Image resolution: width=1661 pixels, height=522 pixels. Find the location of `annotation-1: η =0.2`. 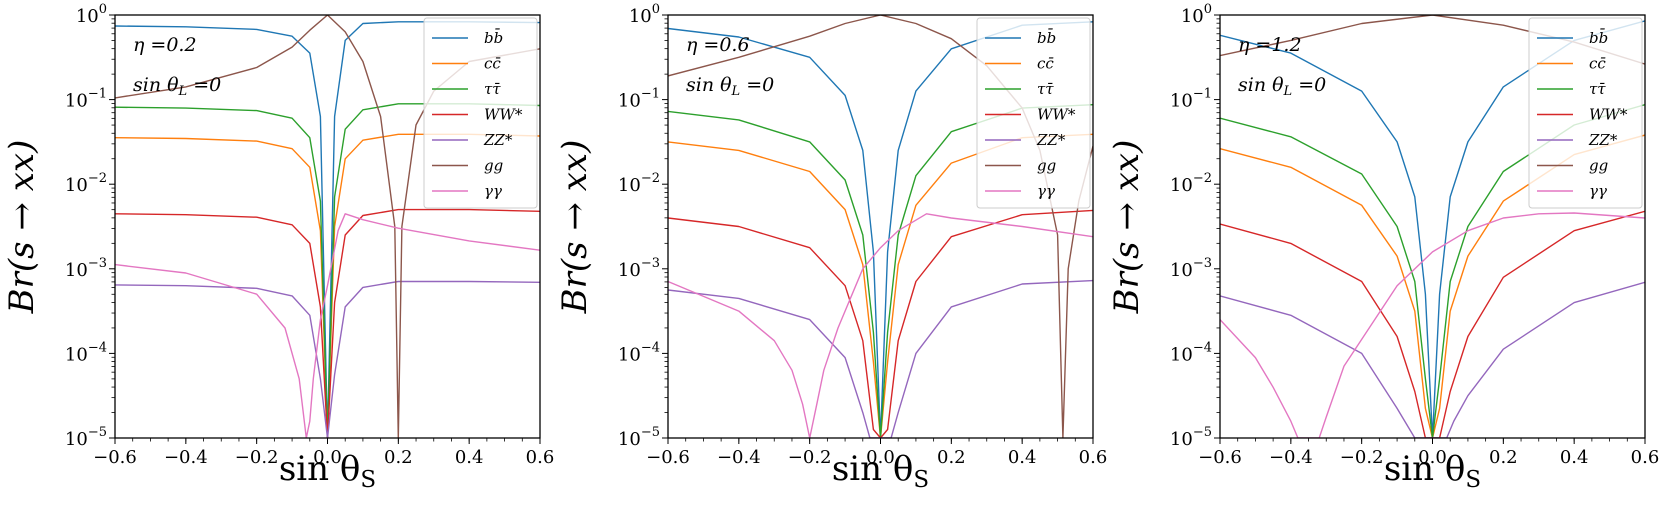

annotation-1: η =0.2 is located at coordinates (165, 45).